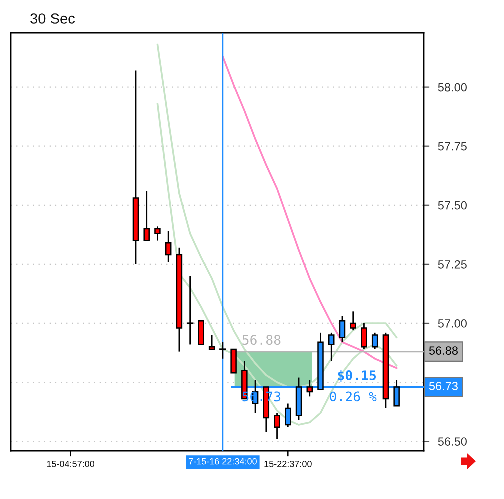 The height and width of the screenshot is (499, 504). I want to click on x-tick-label: 15-04:57:00, so click(71, 464).